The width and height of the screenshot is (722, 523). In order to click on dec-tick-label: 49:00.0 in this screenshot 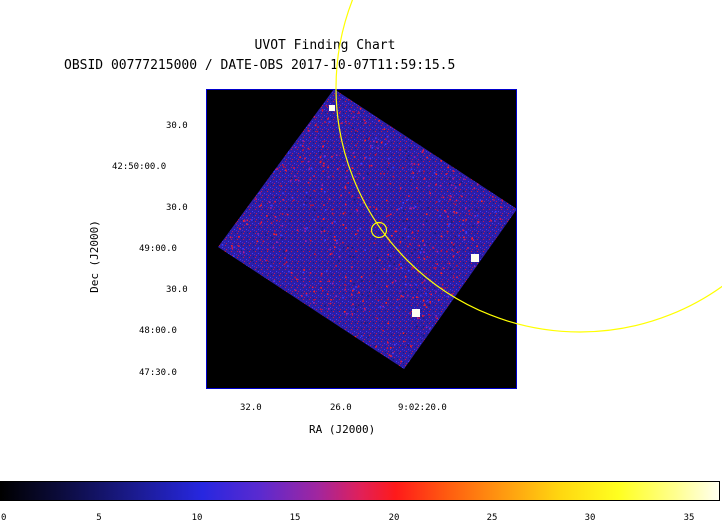, I will do `click(158, 249)`.